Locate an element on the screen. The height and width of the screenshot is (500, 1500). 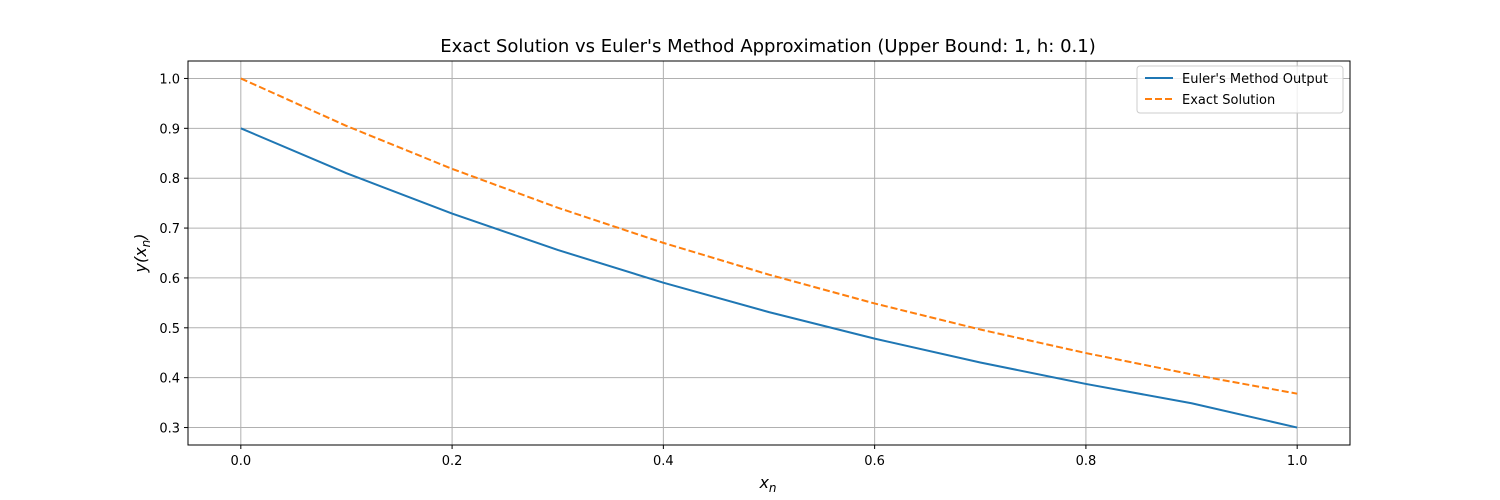
y-axis-label-base: y(x is located at coordinates (140, 260).